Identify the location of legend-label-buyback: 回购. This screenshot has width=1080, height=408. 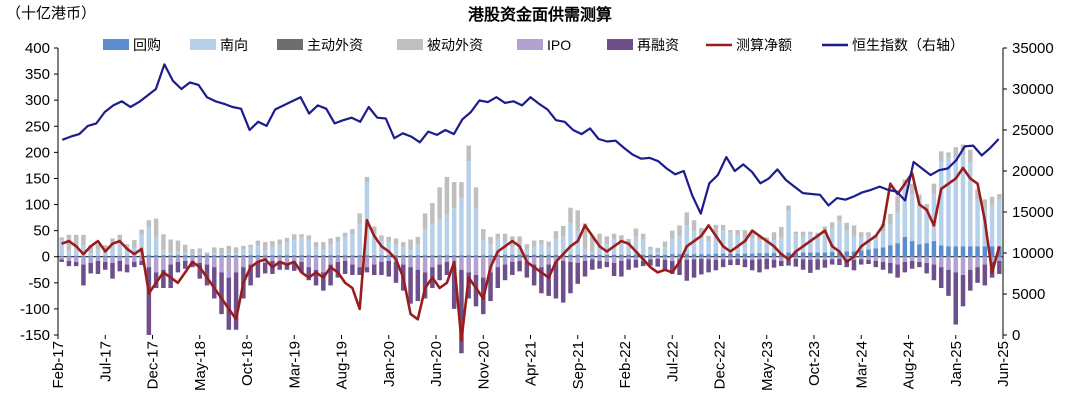
(147, 45).